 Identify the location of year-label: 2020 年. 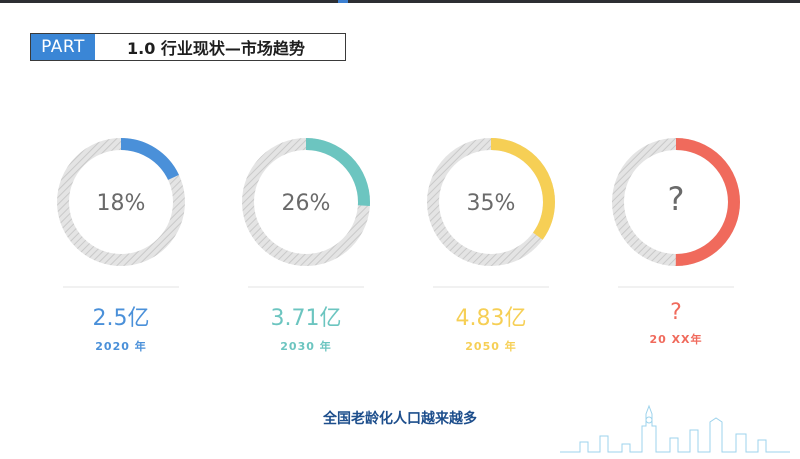
(121, 346).